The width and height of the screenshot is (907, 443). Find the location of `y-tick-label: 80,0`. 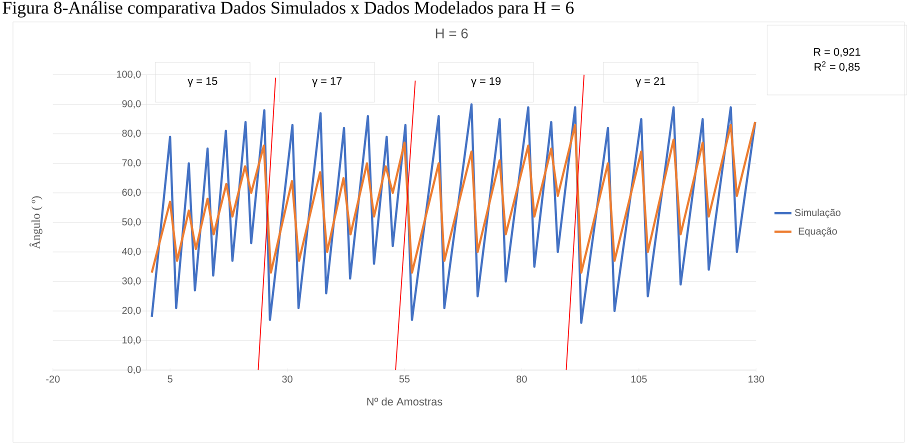

y-tick-label: 80,0 is located at coordinates (131, 134).